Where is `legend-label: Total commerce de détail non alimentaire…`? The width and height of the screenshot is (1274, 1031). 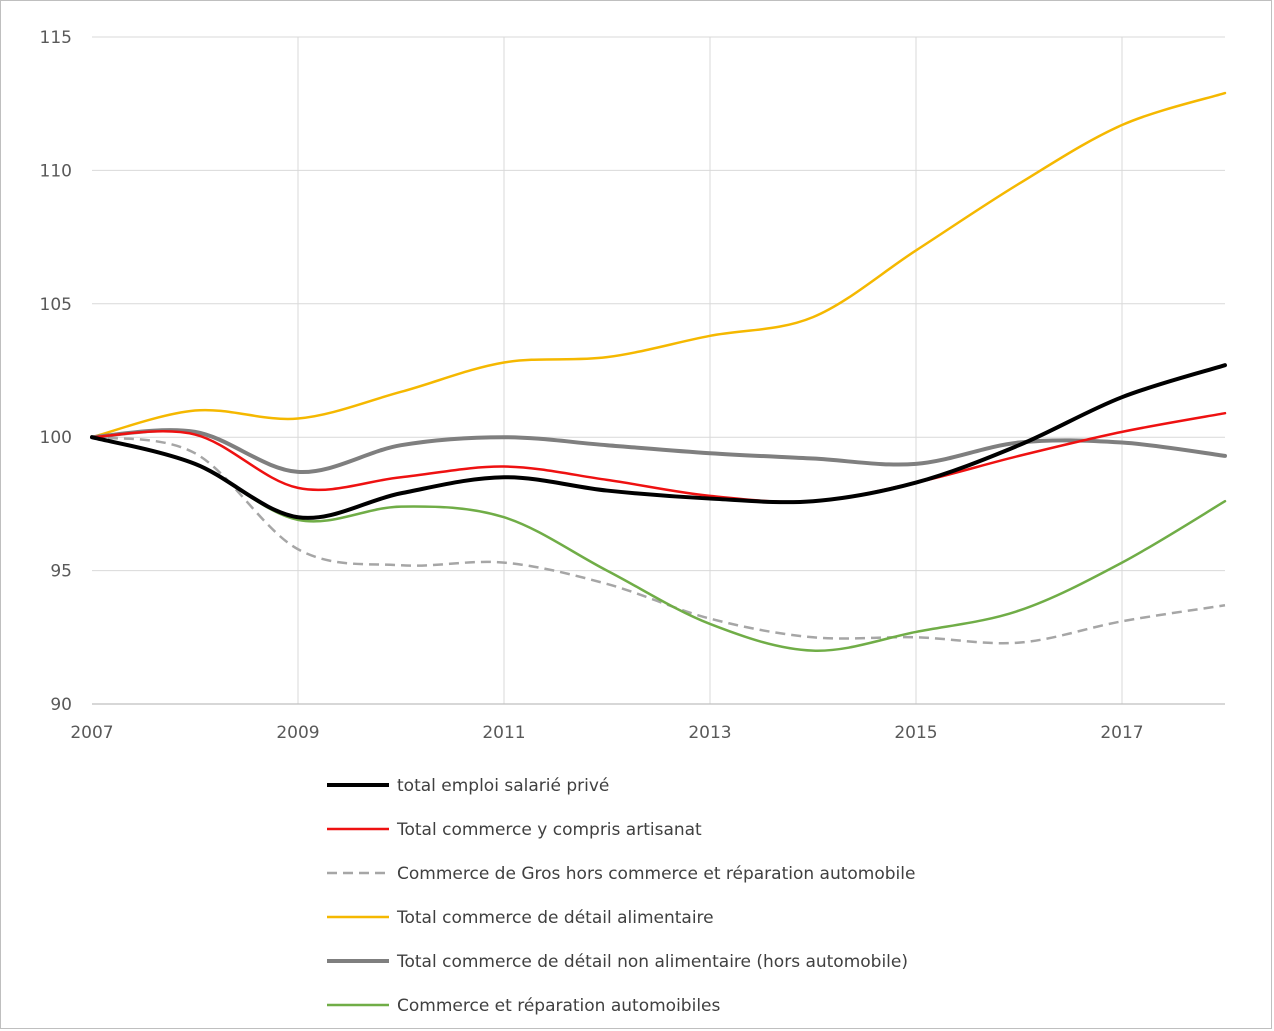
legend-label: Total commerce de détail non alimentaire… is located at coordinates (652, 962).